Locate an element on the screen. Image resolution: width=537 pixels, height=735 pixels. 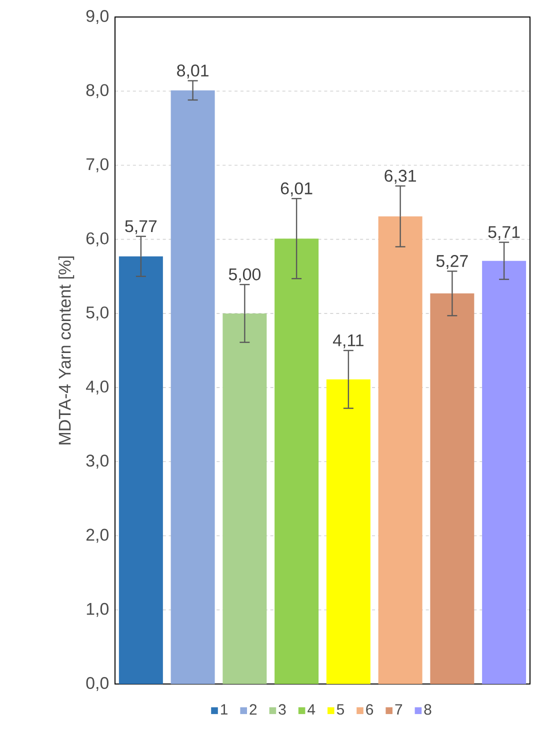
legend-label: 6 is located at coordinates (370, 709).